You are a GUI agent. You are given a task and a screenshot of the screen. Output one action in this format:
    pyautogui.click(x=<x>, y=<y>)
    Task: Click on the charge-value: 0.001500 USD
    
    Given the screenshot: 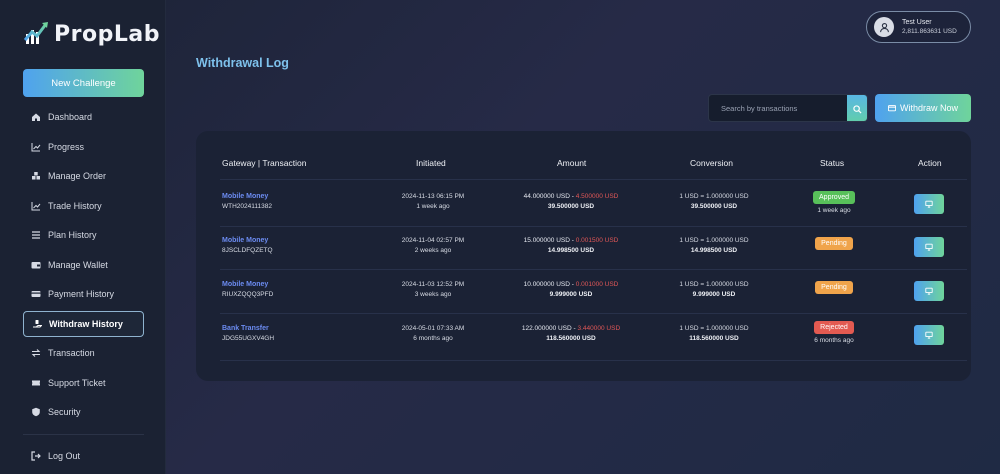 What is the action you would take?
    pyautogui.click(x=597, y=240)
    